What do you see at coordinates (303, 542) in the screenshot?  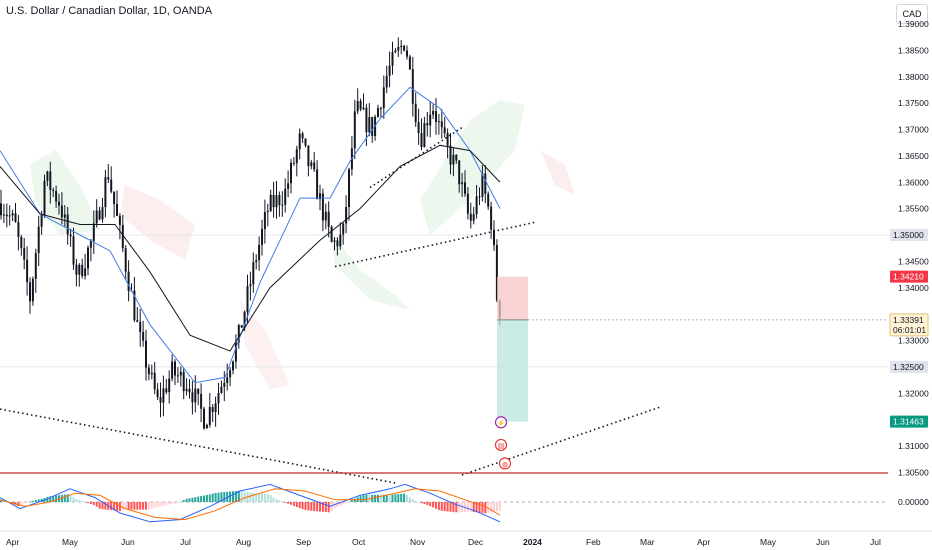 I see `x-tick-label: Sep` at bounding box center [303, 542].